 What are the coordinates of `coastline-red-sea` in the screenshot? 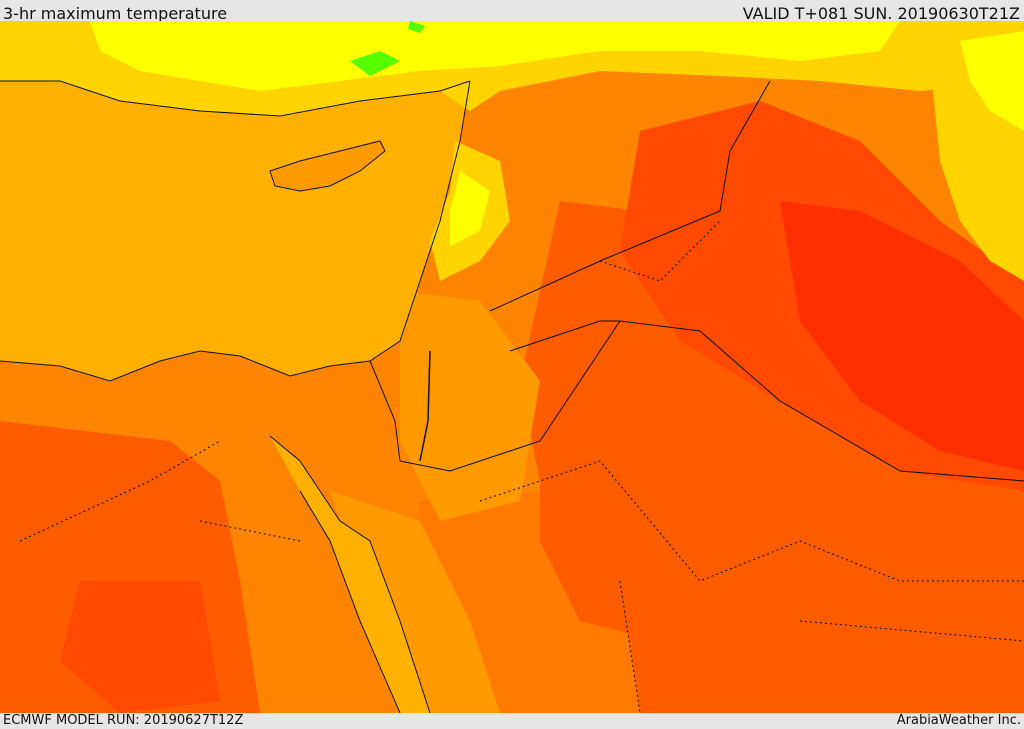 It's located at (350, 574).